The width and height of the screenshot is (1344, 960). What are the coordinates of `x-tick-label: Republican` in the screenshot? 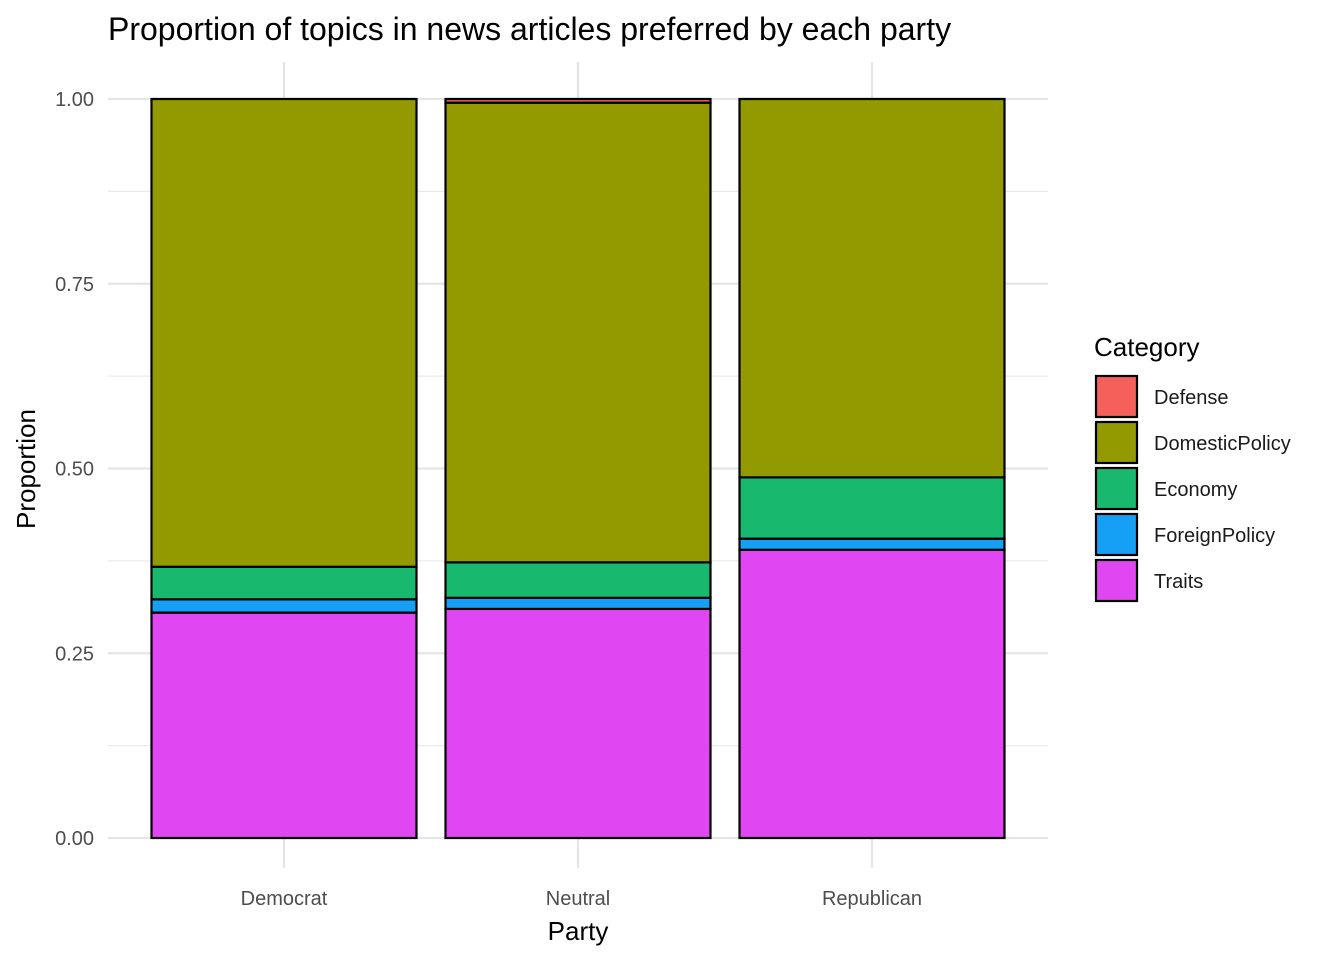 It's located at (872, 899).